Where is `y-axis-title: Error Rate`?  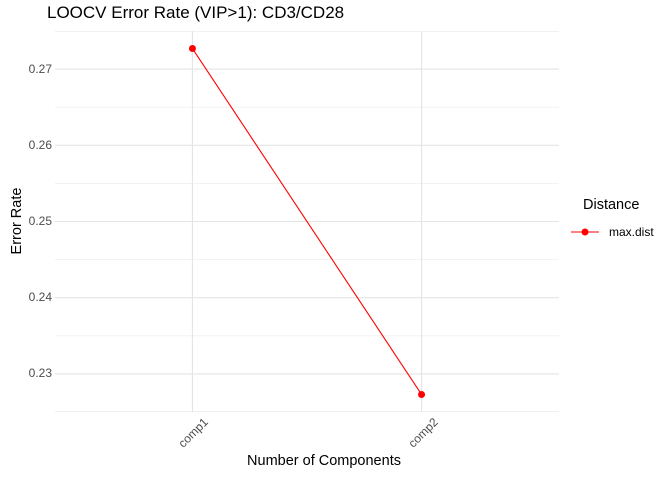 y-axis-title: Error Rate is located at coordinates (17, 221).